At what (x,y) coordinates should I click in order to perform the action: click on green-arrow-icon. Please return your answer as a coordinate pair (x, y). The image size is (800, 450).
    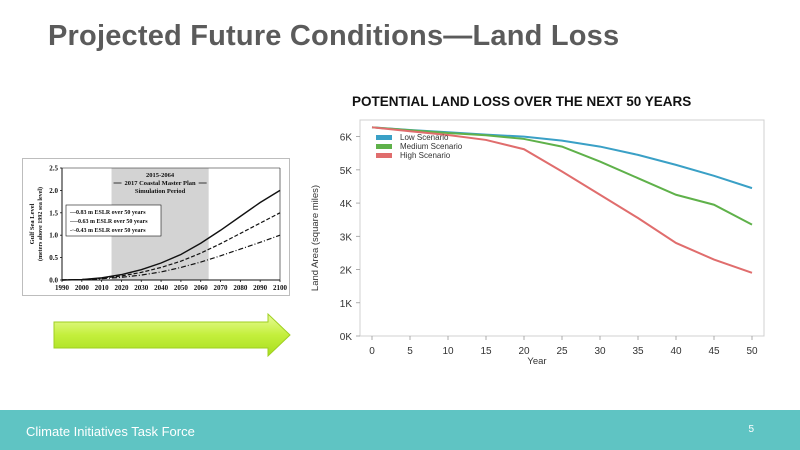
    Looking at the image, I should click on (172, 335).